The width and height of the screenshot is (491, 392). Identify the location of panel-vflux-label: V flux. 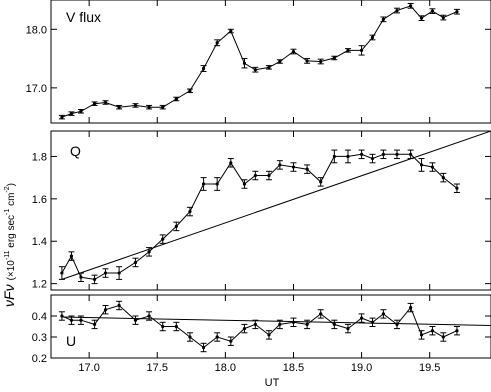
(83, 17).